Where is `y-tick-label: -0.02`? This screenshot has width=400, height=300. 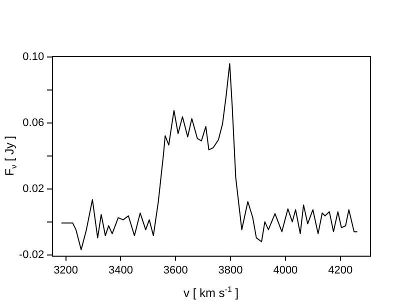
y-tick-label: -0.02 is located at coordinates (31, 255).